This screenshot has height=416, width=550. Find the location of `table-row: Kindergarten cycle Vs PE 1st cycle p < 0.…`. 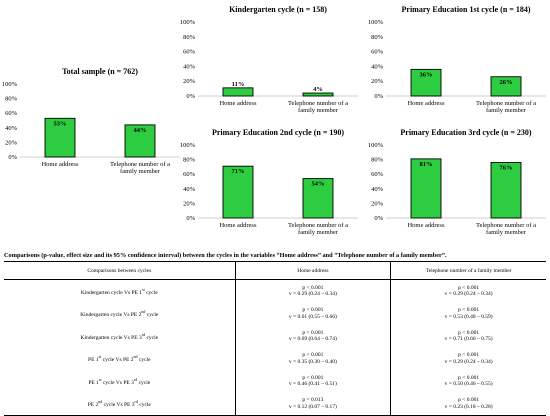

table-row: Kindergarten cycle Vs PE 1st cycle p < 0.… is located at coordinates (275, 291).